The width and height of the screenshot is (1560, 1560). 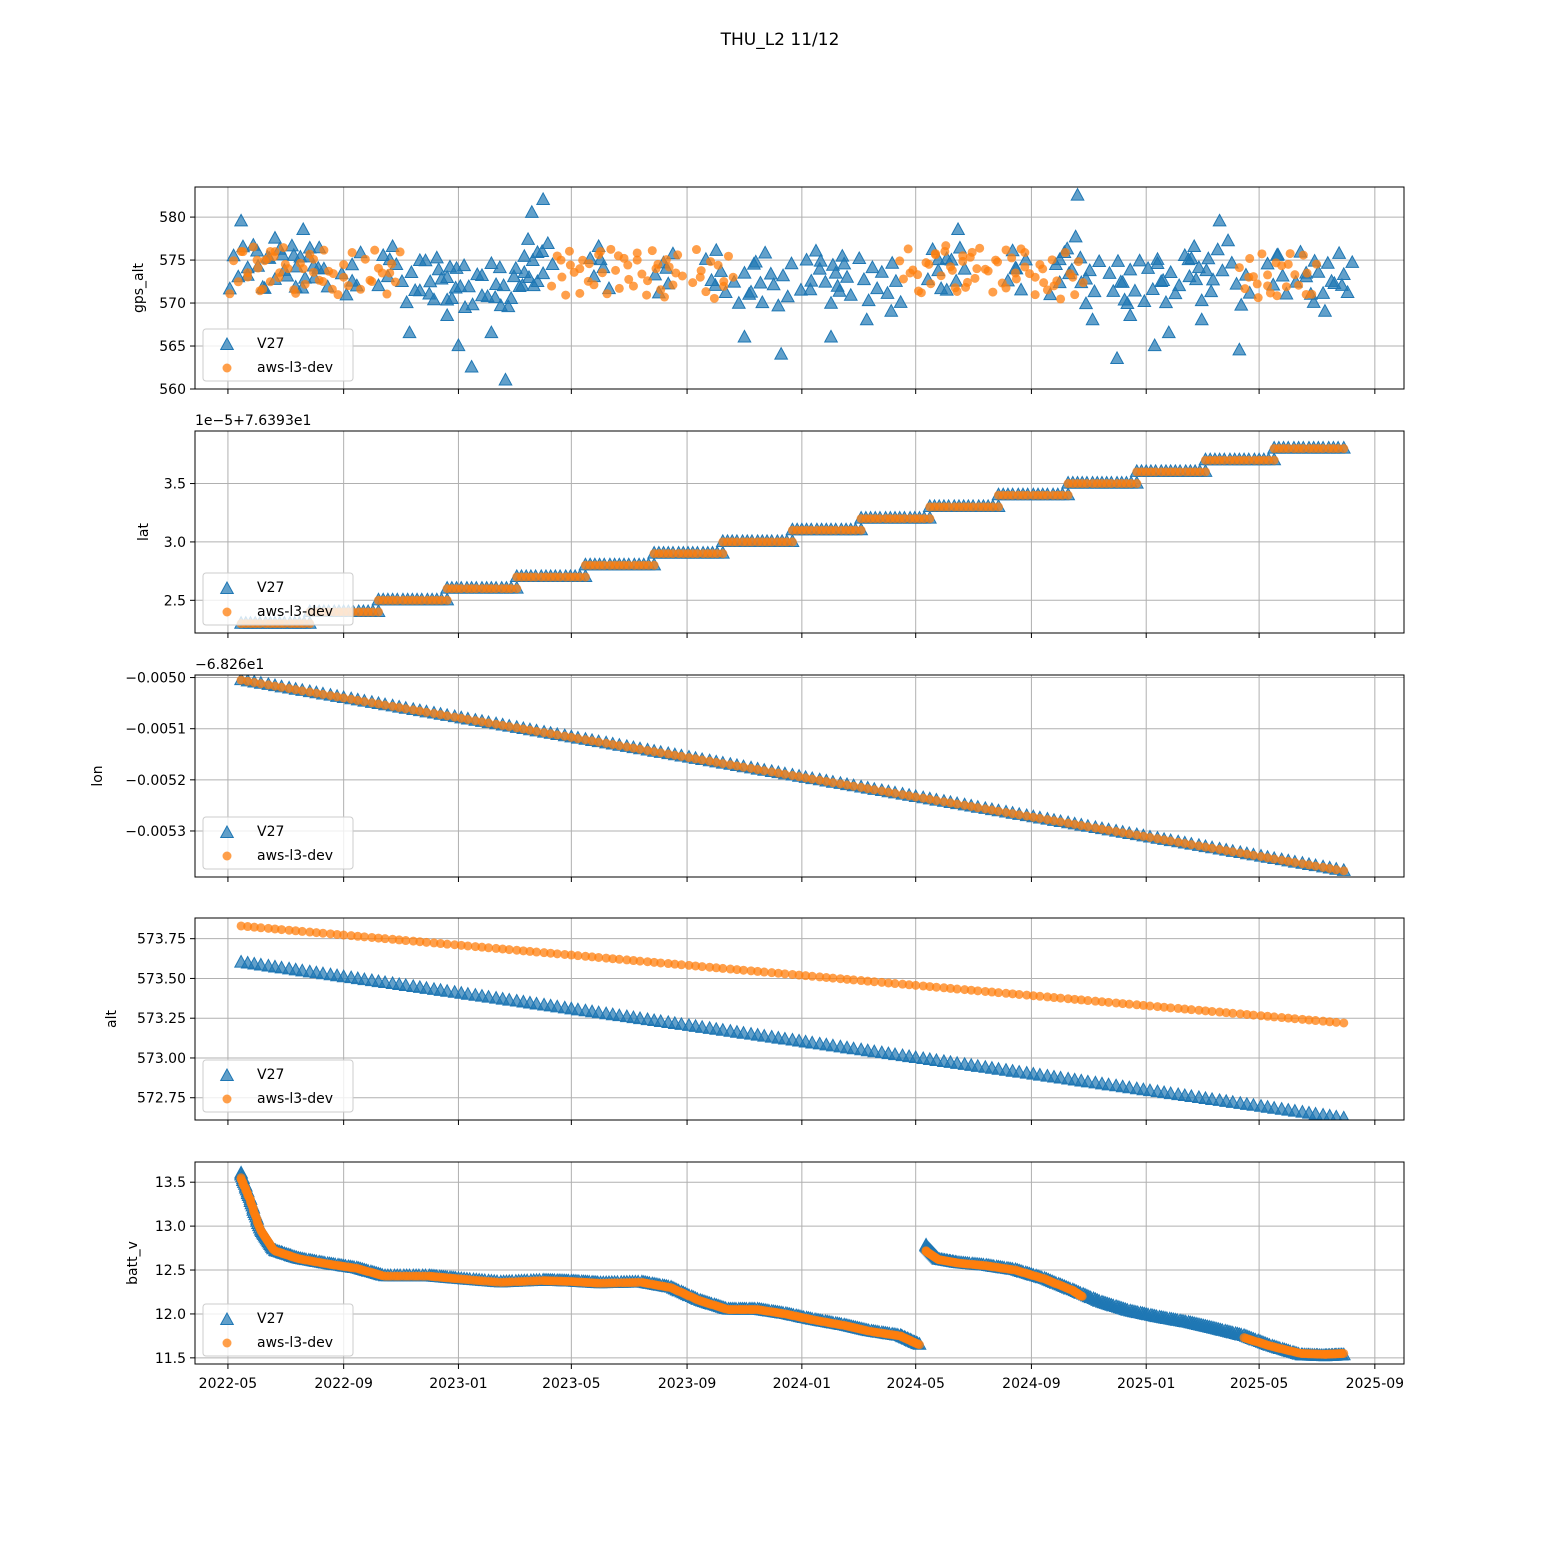 I want to click on plot-area, so click(x=792, y=534).